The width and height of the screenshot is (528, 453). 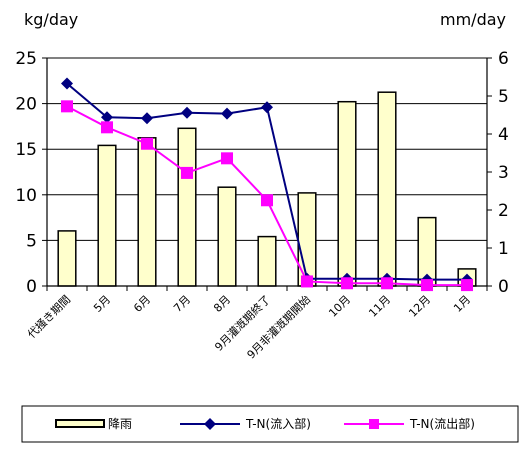 I want to click on left-tick-label: 25, so click(x=26, y=59).